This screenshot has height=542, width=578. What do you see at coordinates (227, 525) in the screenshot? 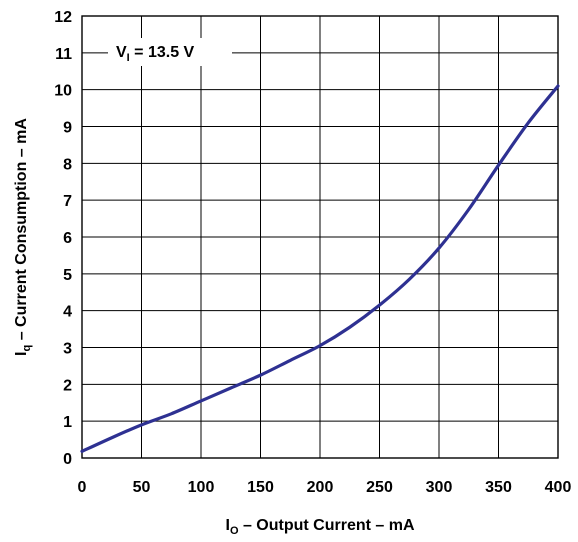
I see `x-axis-label-main: I` at bounding box center [227, 525].